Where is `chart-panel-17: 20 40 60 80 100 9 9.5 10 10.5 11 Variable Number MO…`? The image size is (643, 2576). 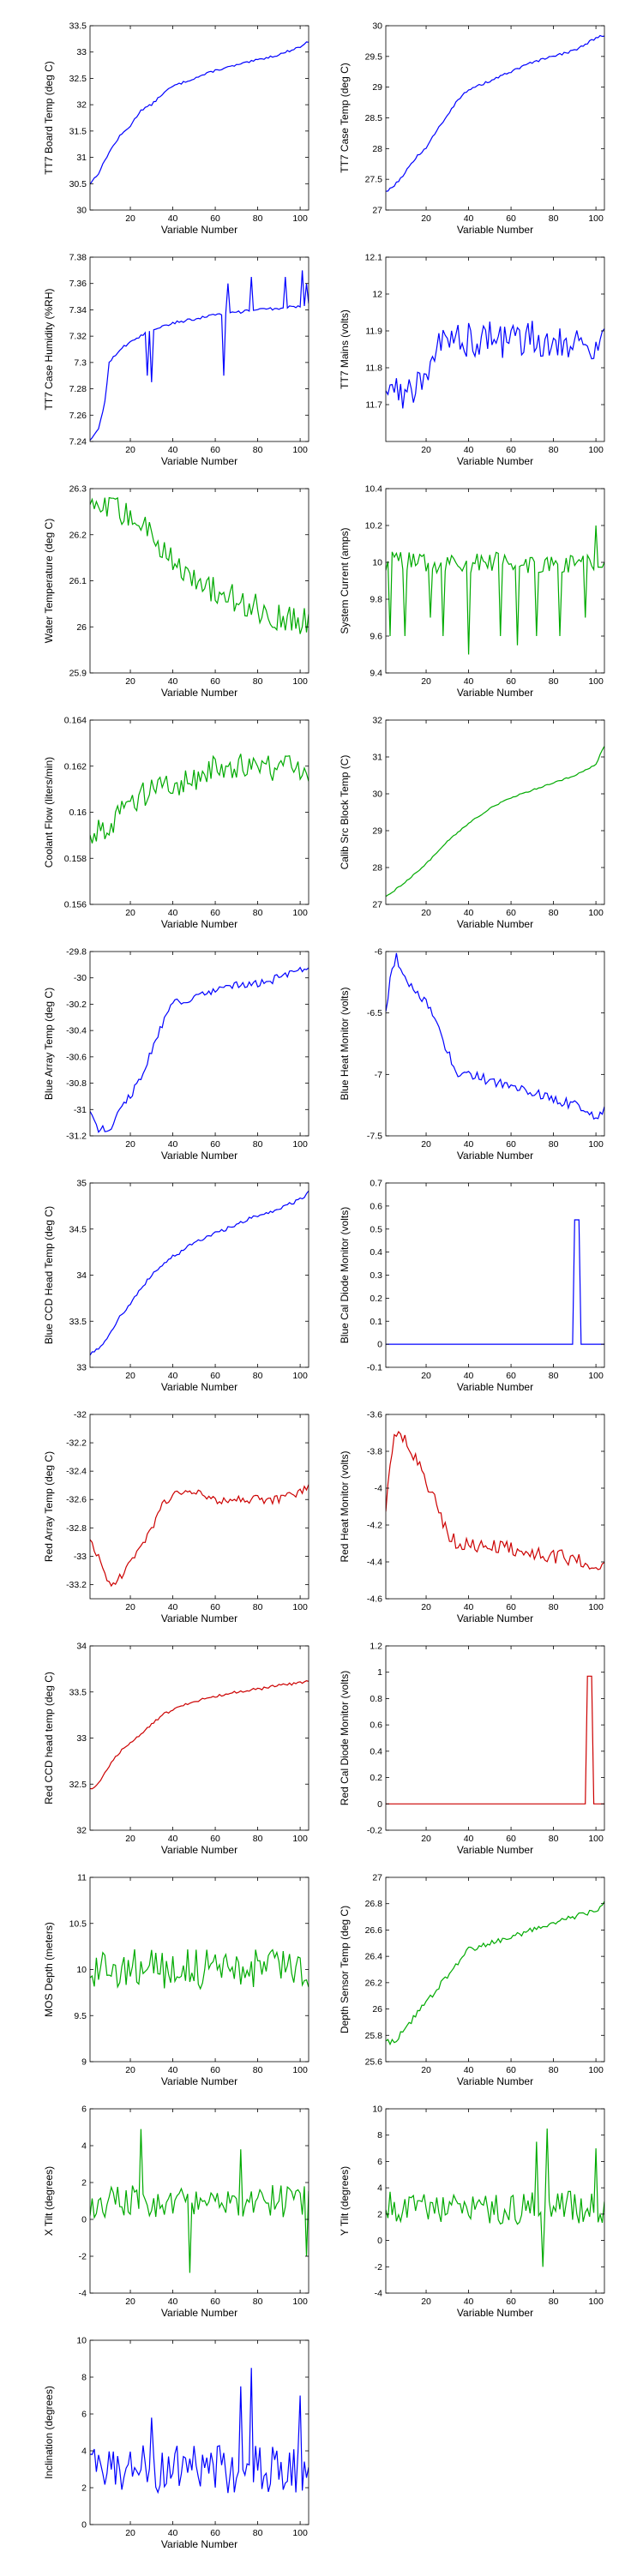 chart-panel-17: 20 40 60 80 100 9 9.5 10 10.5 11 Variable Number MO… is located at coordinates (176, 1980).